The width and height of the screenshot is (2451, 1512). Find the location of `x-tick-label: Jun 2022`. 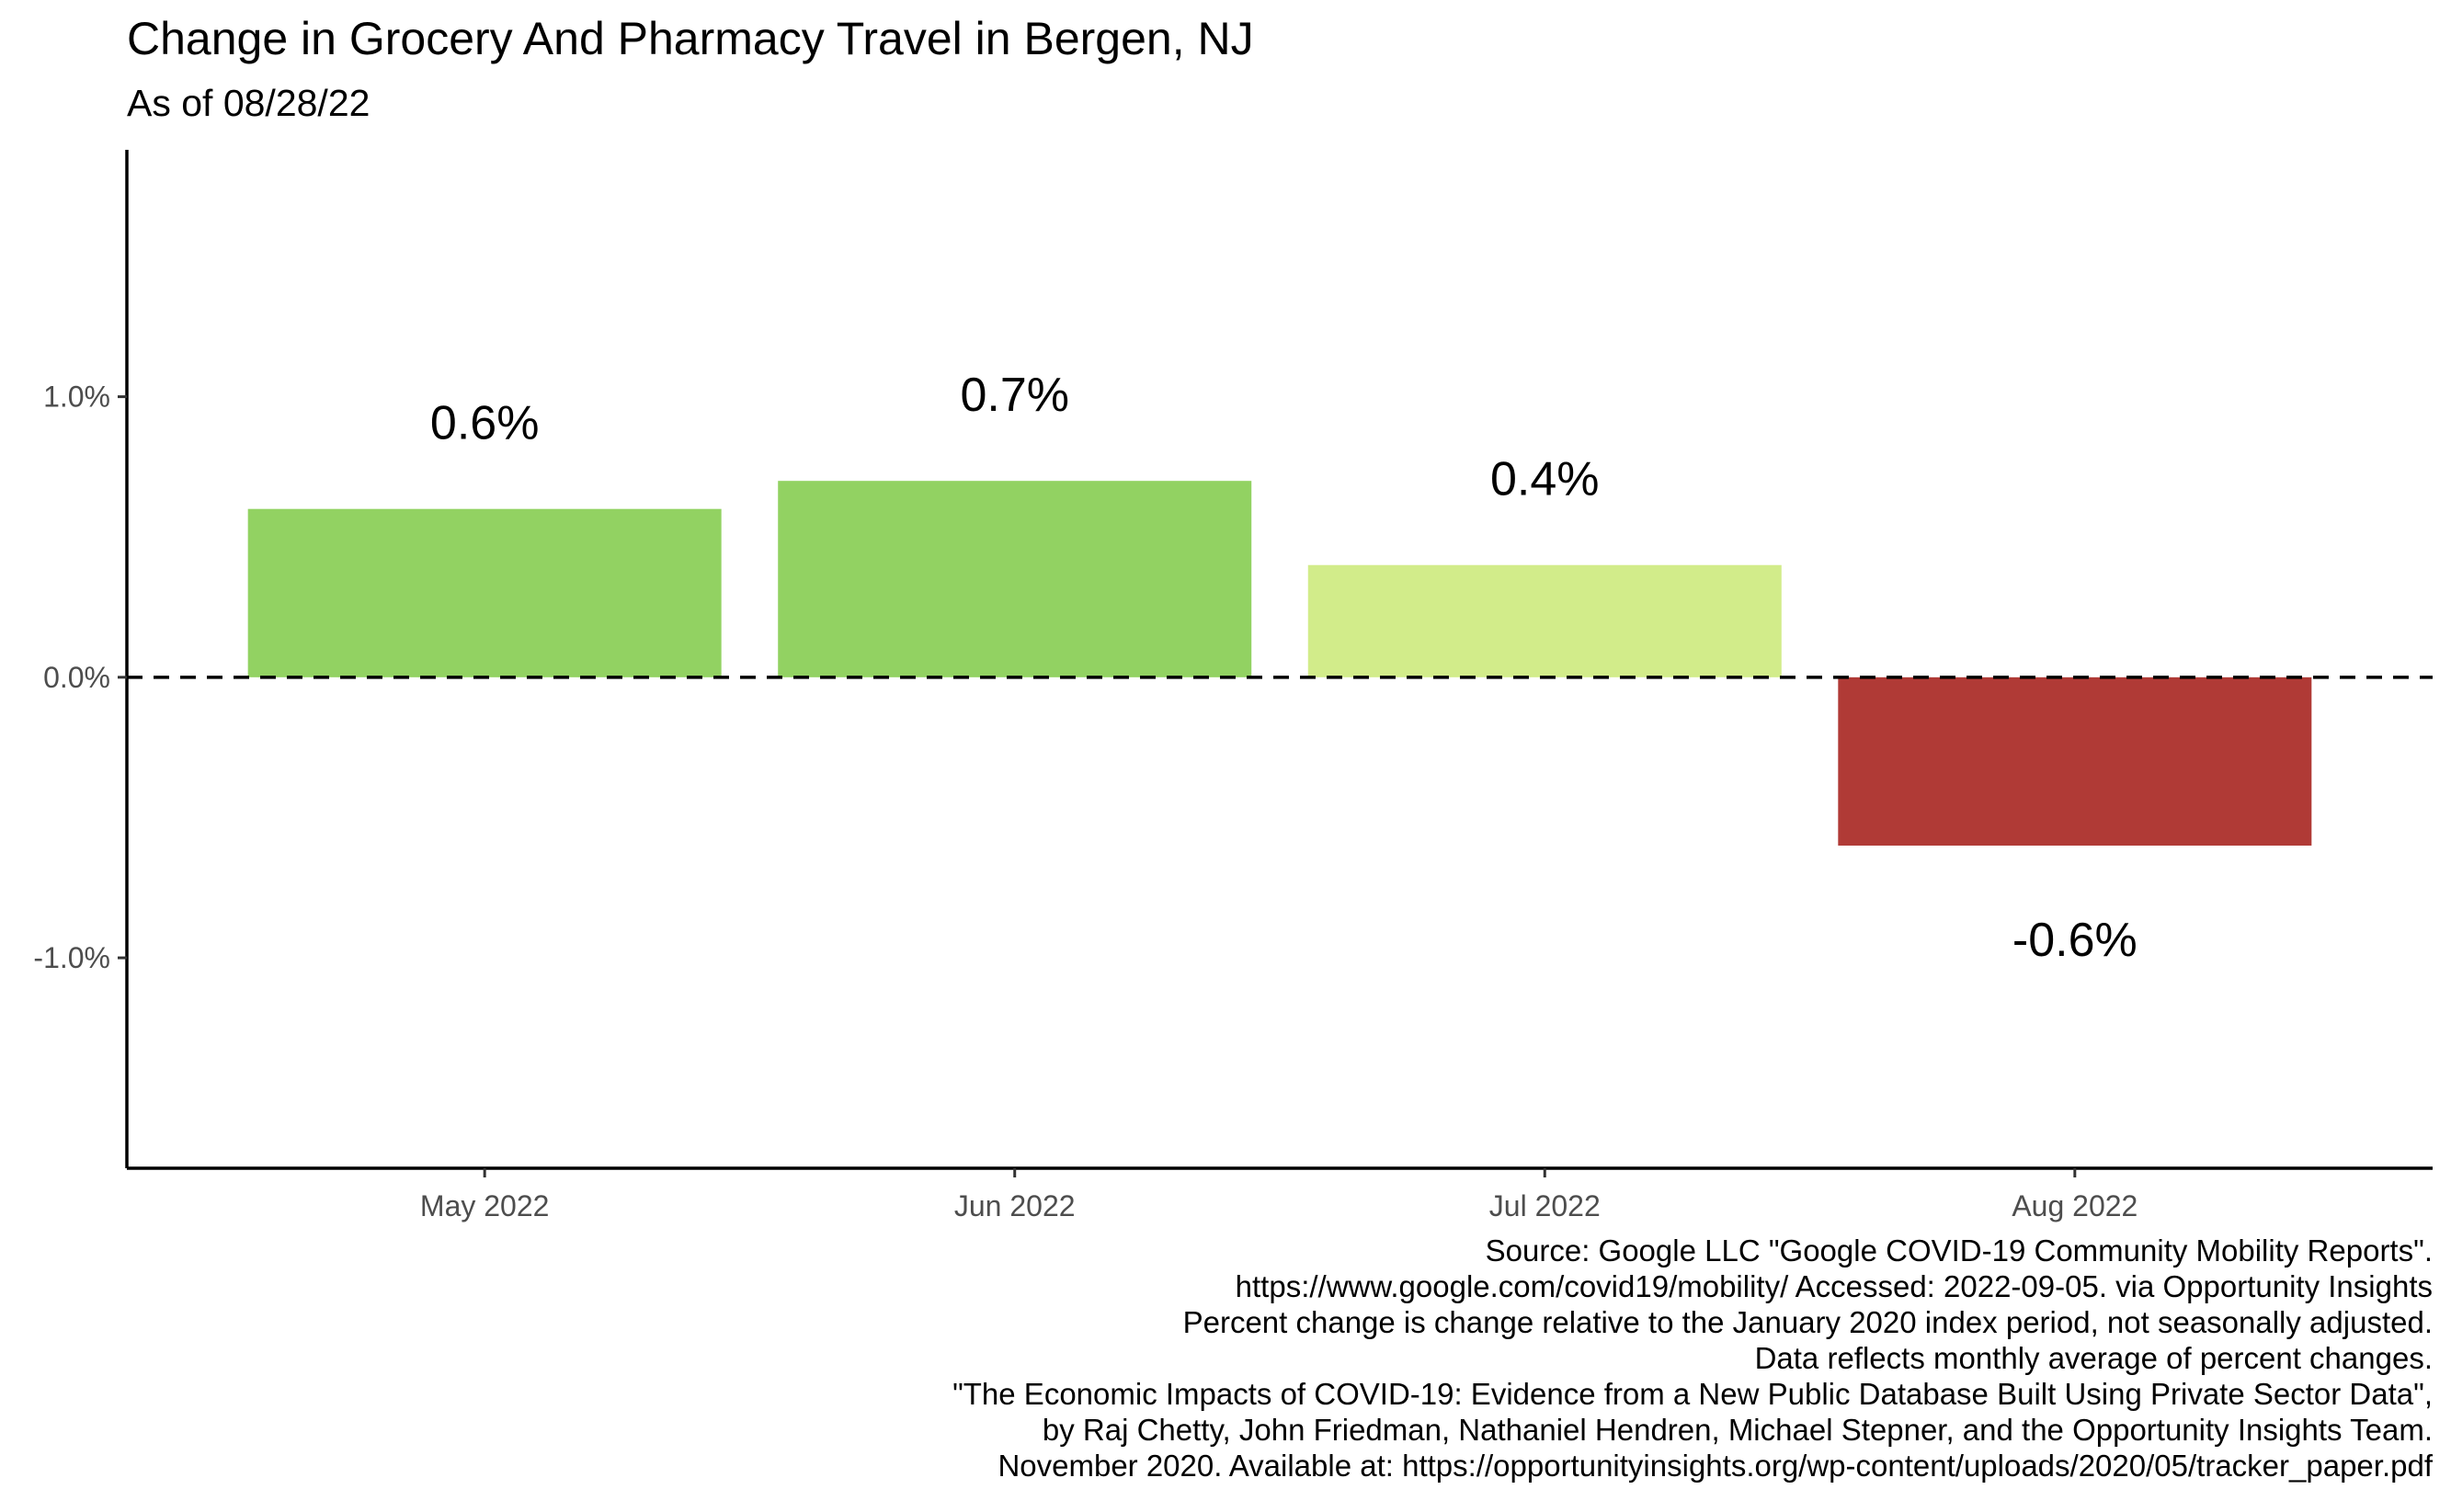

x-tick-label: Jun 2022 is located at coordinates (1015, 1205).